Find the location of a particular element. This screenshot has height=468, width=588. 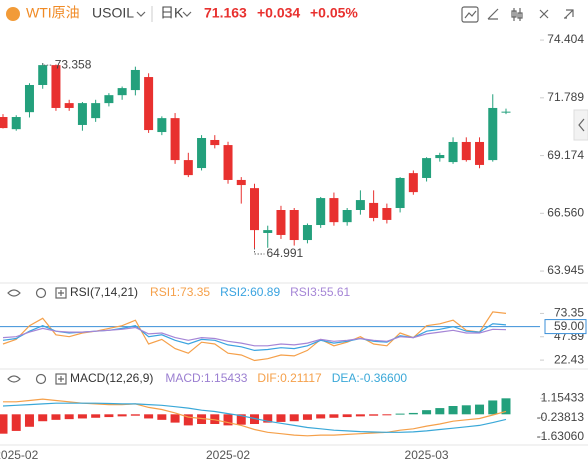

macd-header-icons is located at coordinates (37, 379).